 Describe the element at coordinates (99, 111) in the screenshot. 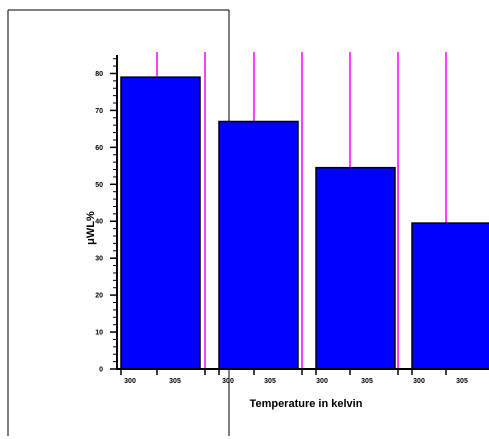

I see `y-tick-label: 70` at that location.